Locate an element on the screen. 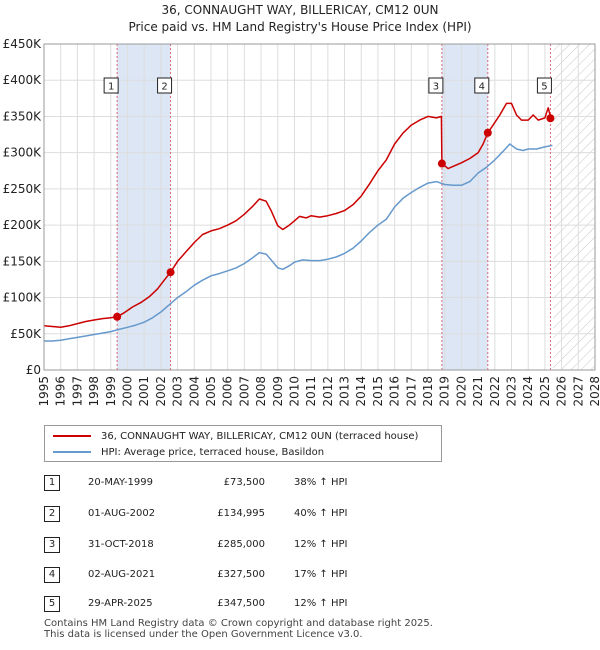 The width and height of the screenshot is (600, 650). transaction-hpi: 40% ↑ HPI is located at coordinates (321, 513).